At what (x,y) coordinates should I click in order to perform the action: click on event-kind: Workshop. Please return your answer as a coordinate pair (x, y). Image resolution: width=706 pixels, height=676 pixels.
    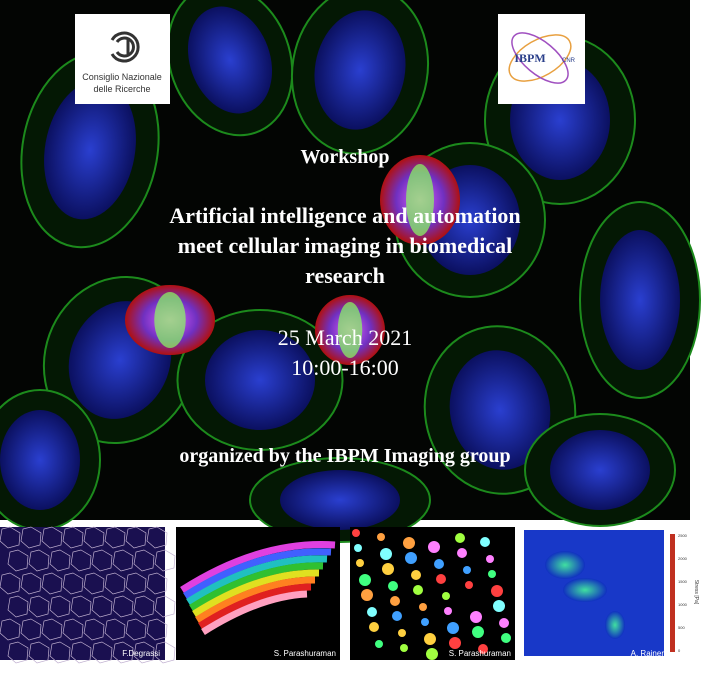
    Looking at the image, I should click on (345, 157).